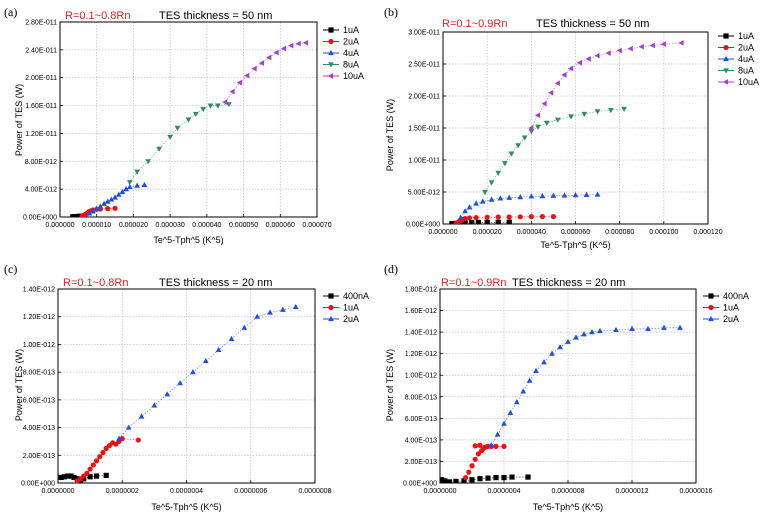  I want to click on x-tick-label: 0.000030, so click(170, 225).